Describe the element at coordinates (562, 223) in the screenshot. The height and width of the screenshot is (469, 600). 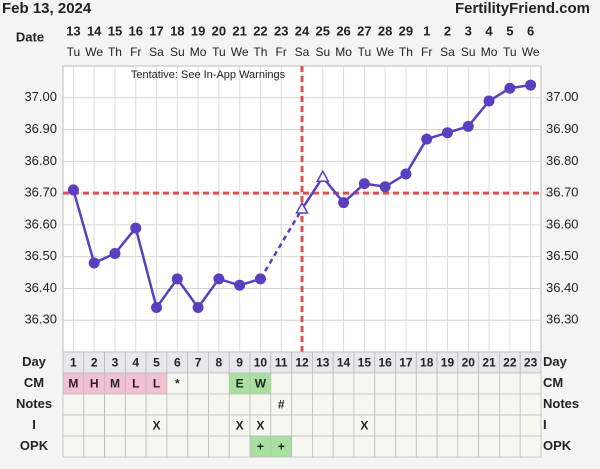
I see `y2-tick-label: 36.60` at that location.